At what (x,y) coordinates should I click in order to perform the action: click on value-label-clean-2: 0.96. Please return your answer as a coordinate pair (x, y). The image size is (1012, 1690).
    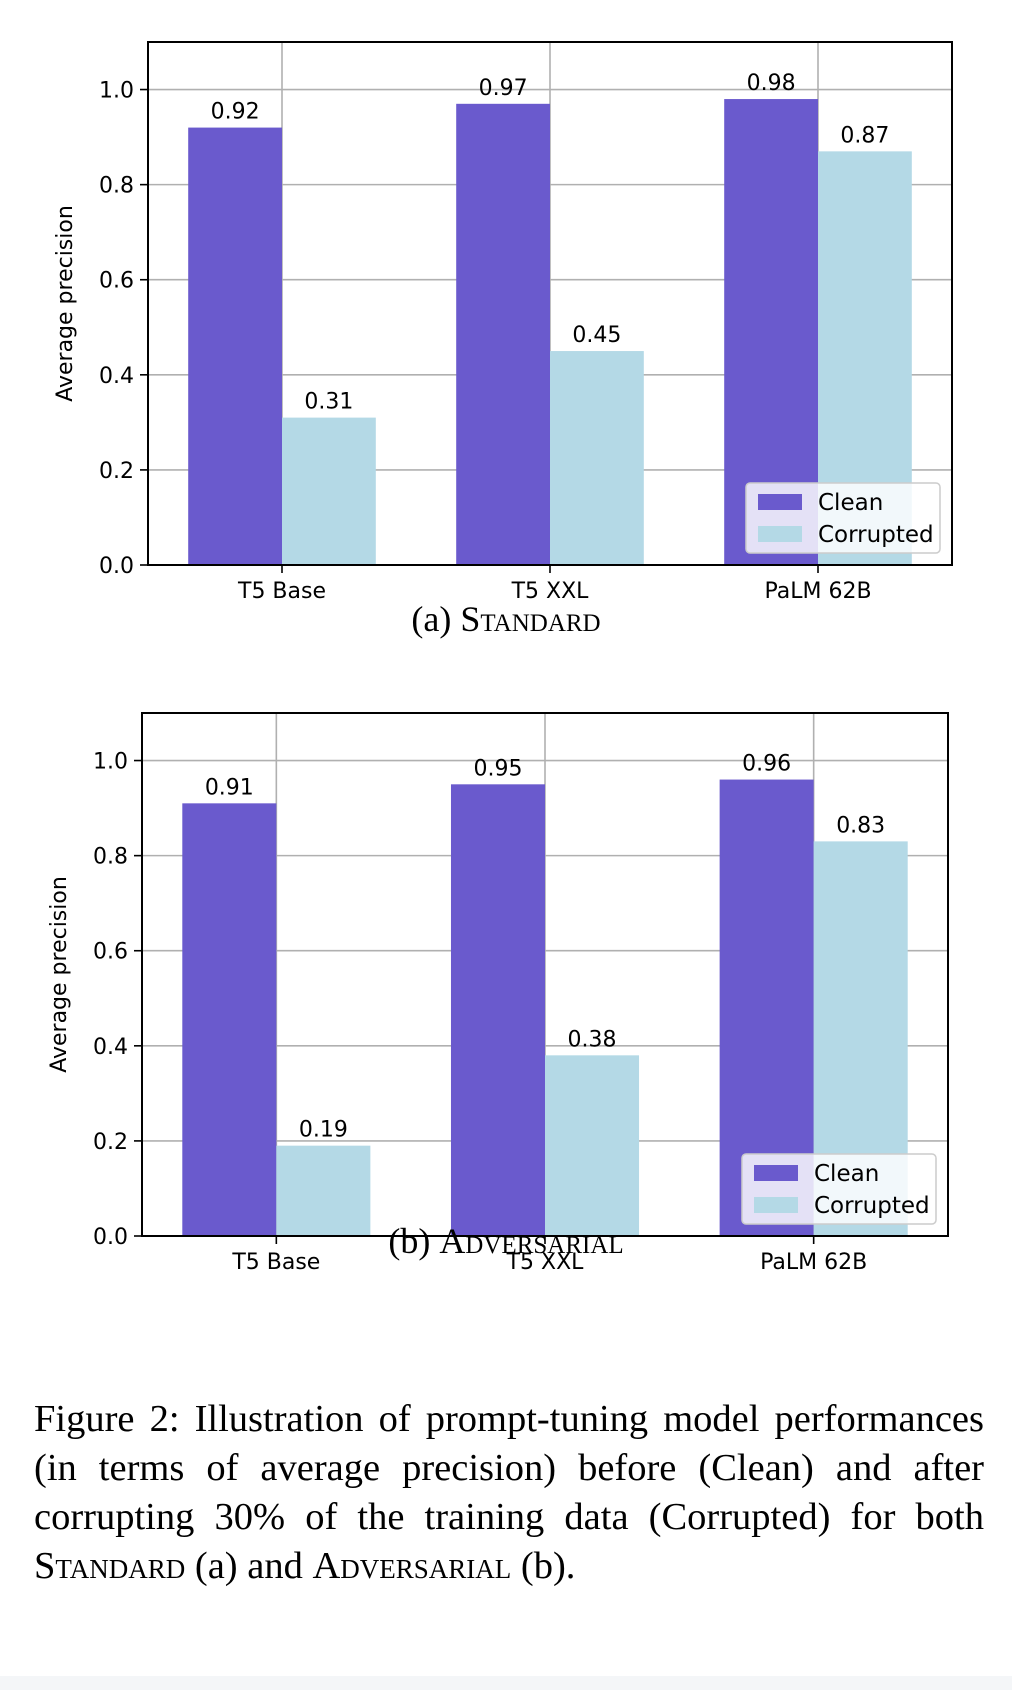
    Looking at the image, I should click on (766, 764).